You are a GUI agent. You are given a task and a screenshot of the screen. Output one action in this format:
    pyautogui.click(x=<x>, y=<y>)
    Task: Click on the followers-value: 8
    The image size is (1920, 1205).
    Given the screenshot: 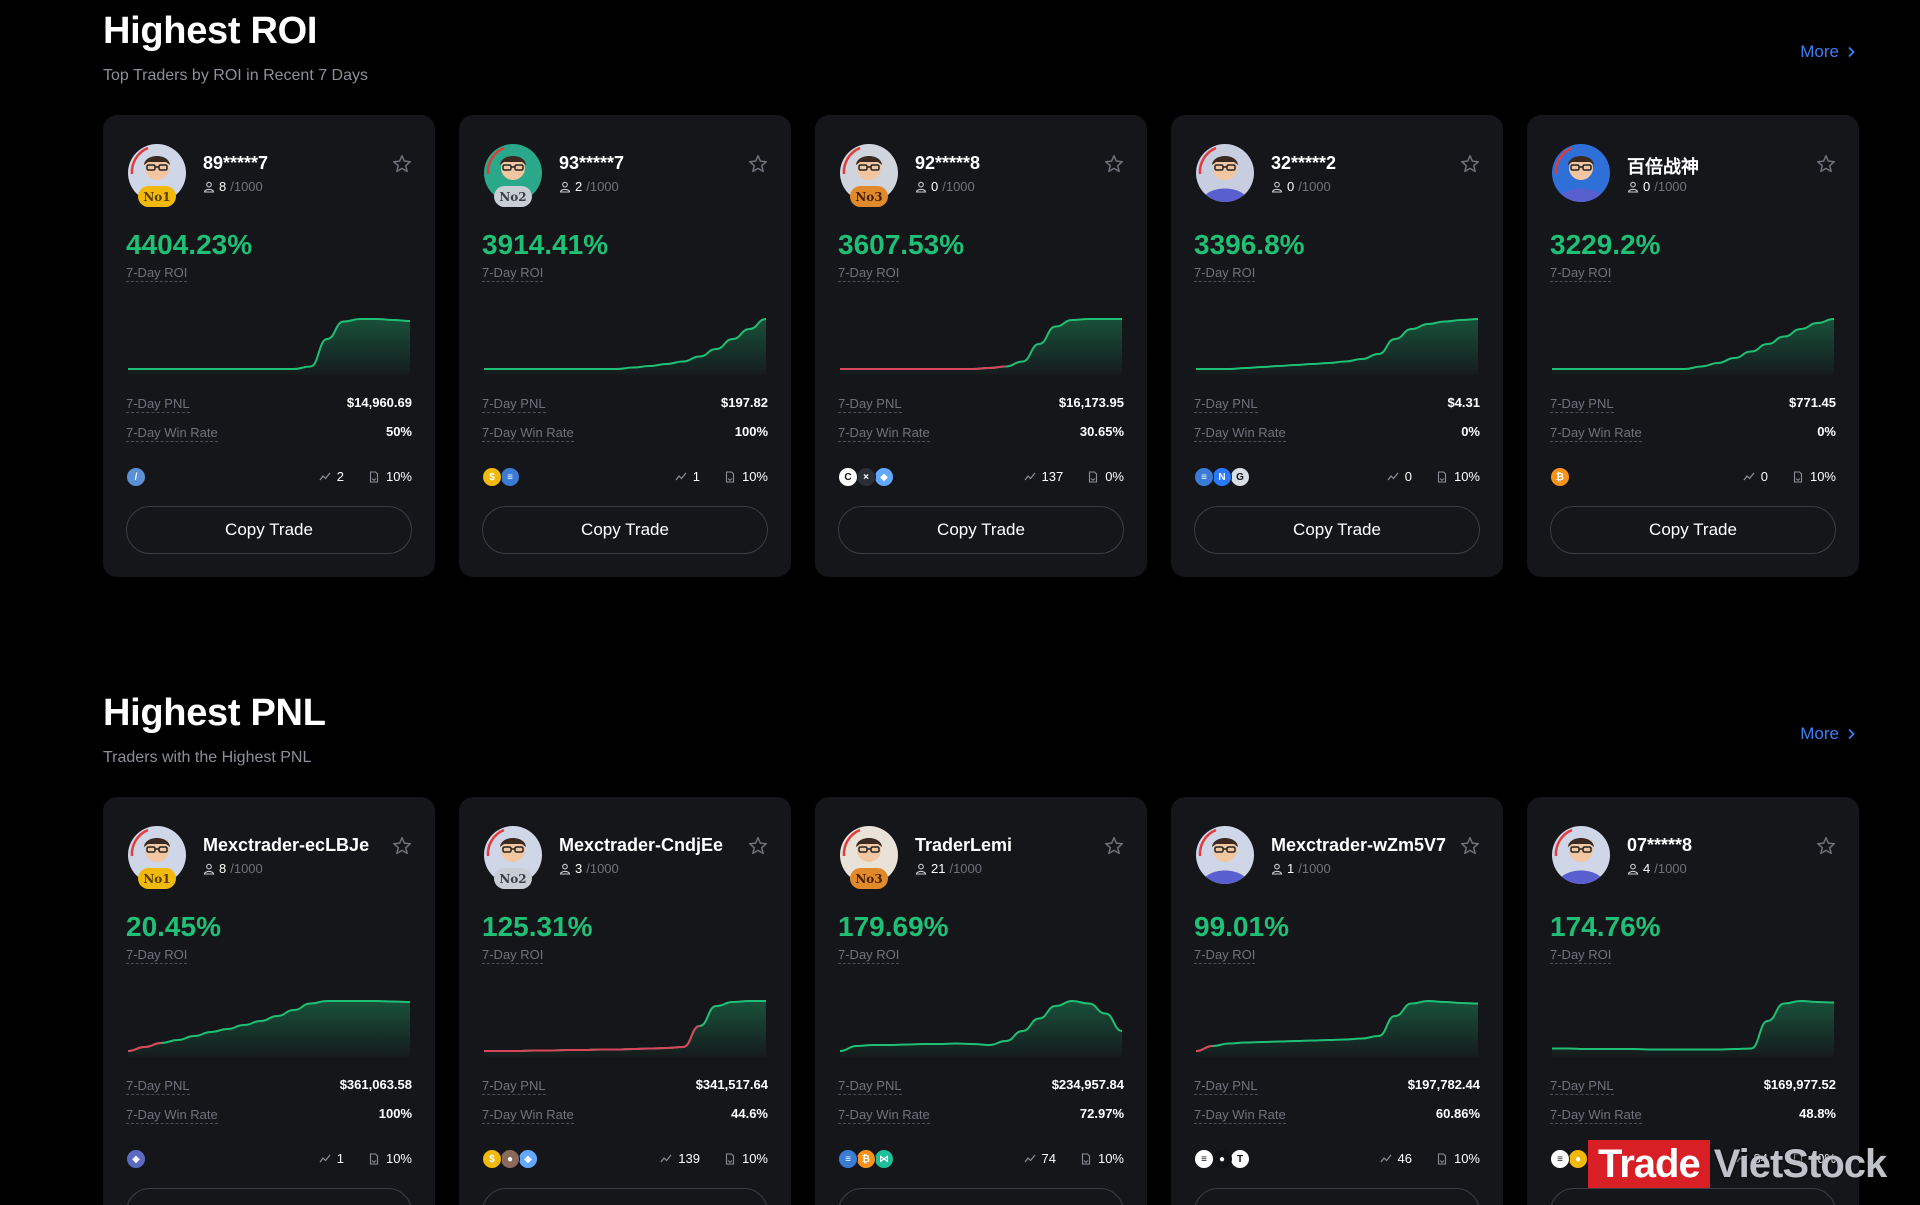 What is the action you would take?
    pyautogui.click(x=223, y=186)
    